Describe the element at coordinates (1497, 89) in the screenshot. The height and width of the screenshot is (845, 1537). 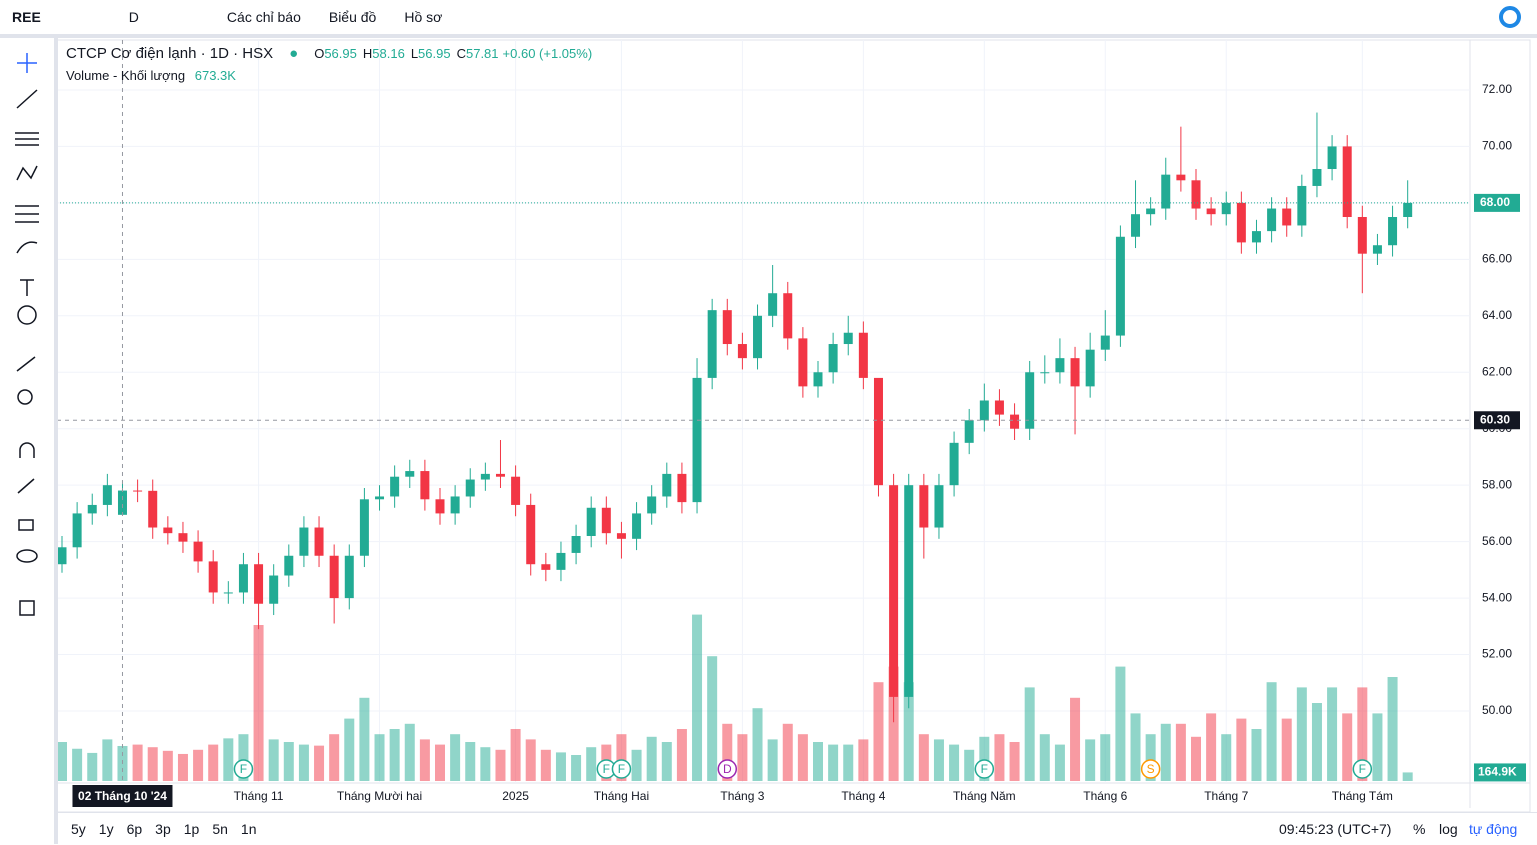
I see `y-tick-label: 72.00` at that location.